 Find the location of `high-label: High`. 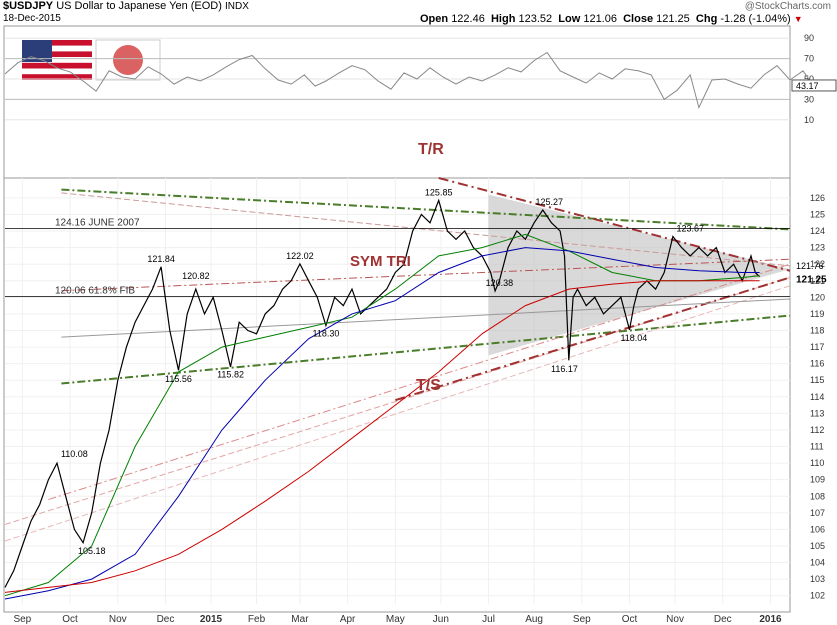

high-label: High is located at coordinates (503, 19).